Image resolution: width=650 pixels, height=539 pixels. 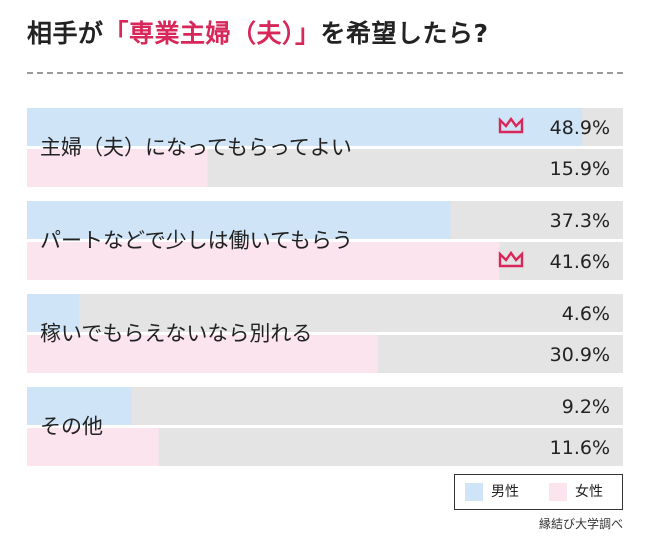 I want to click on value-label-female-4: 11.6%, so click(x=580, y=448).